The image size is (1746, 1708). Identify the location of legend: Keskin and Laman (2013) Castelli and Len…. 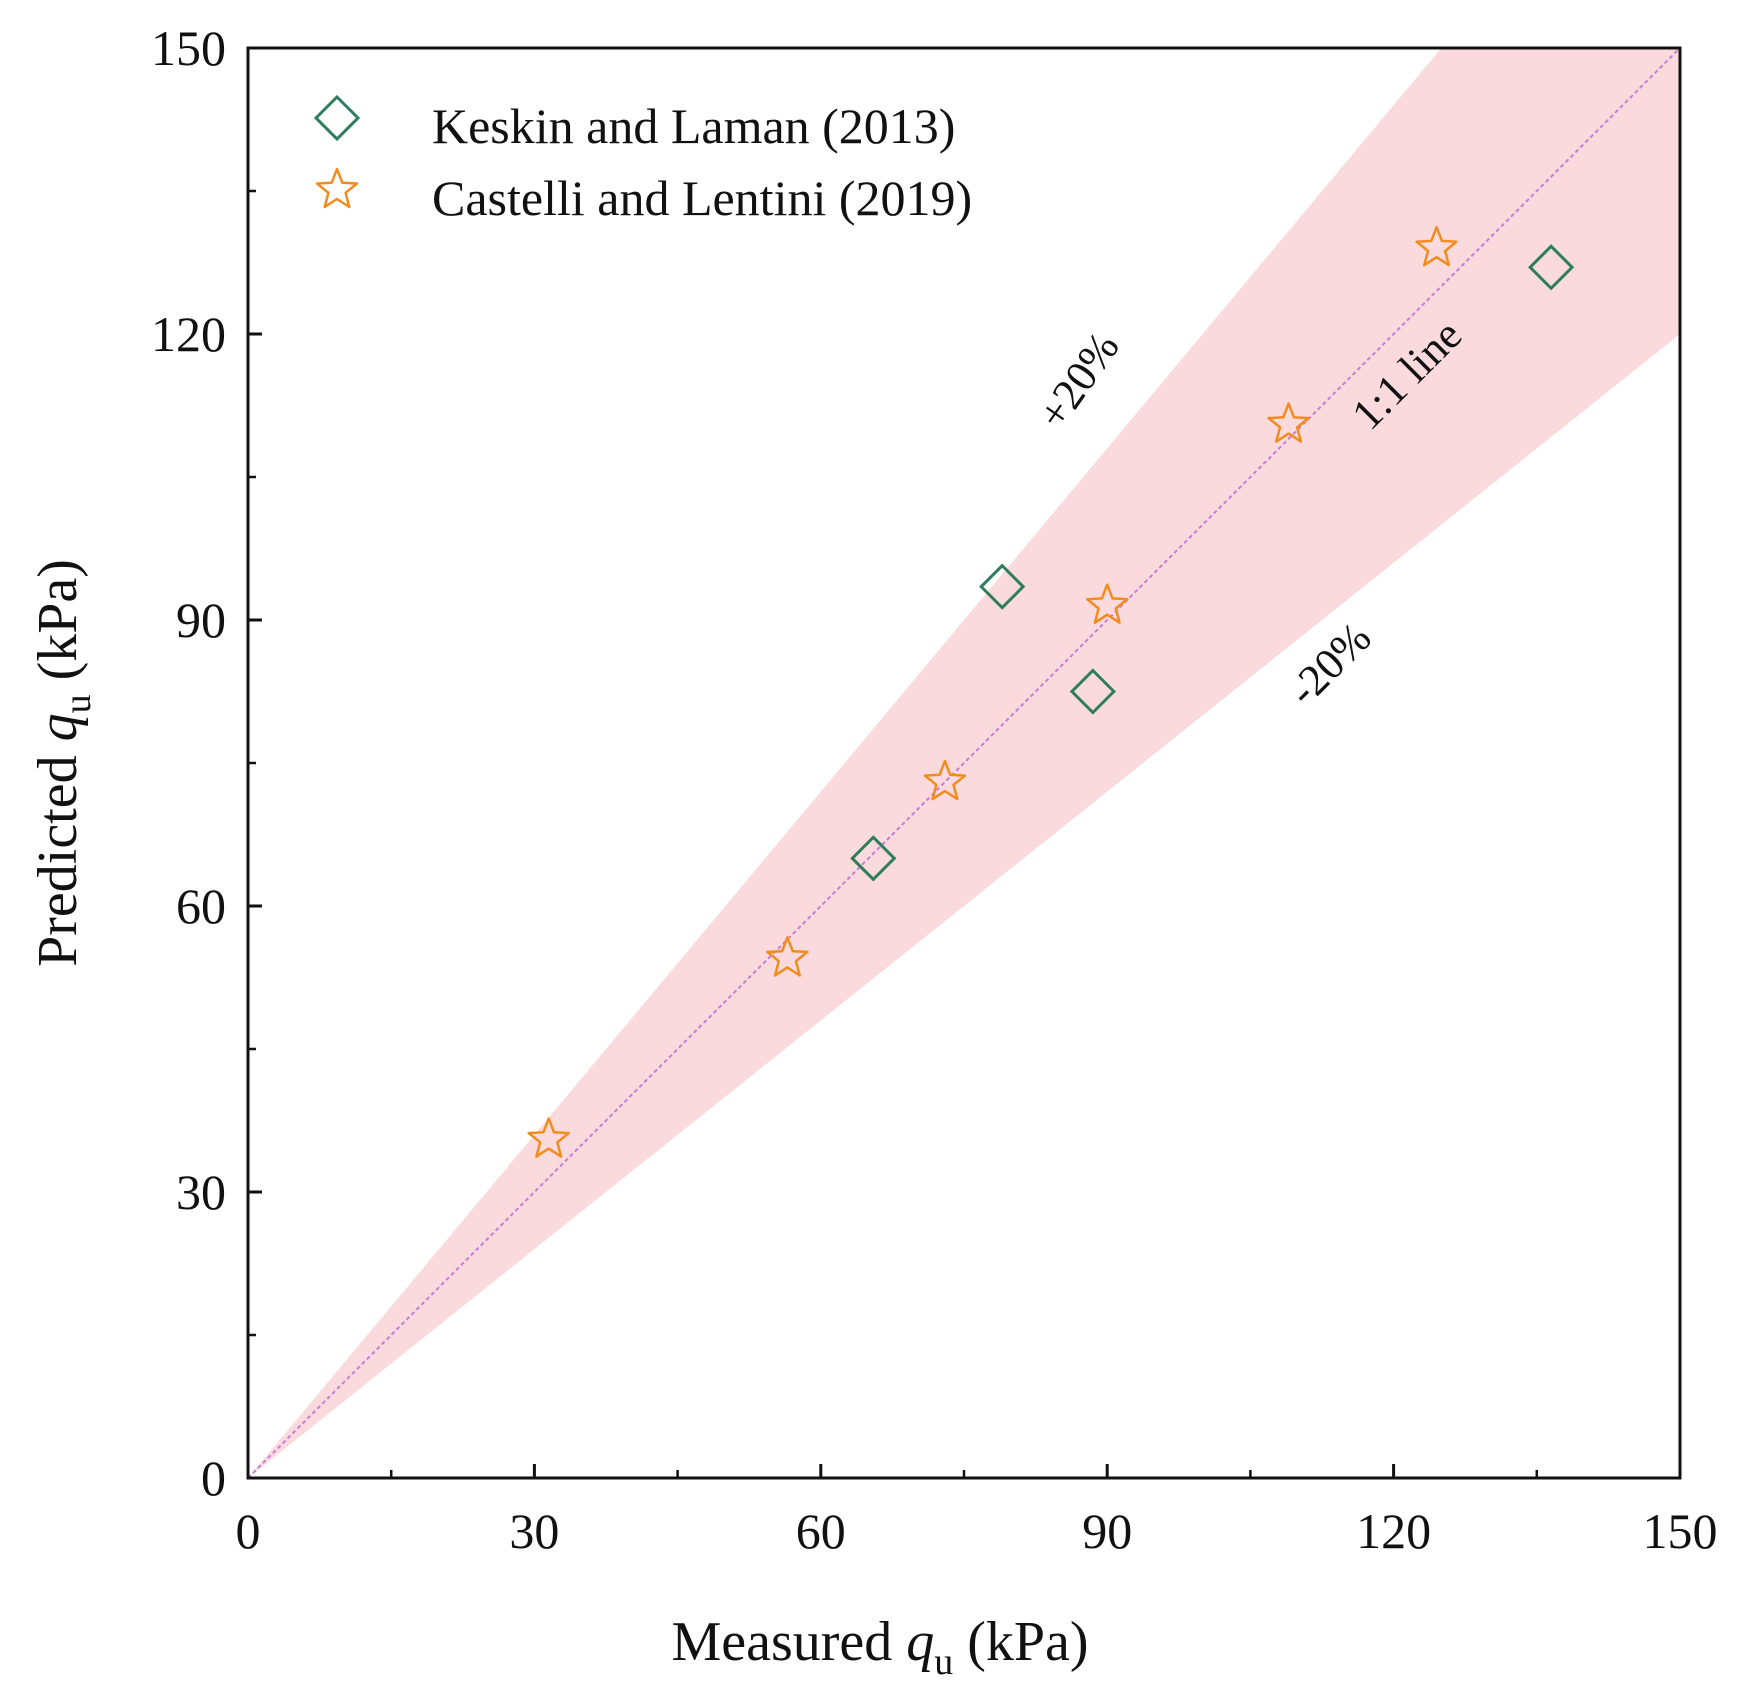
(642, 160).